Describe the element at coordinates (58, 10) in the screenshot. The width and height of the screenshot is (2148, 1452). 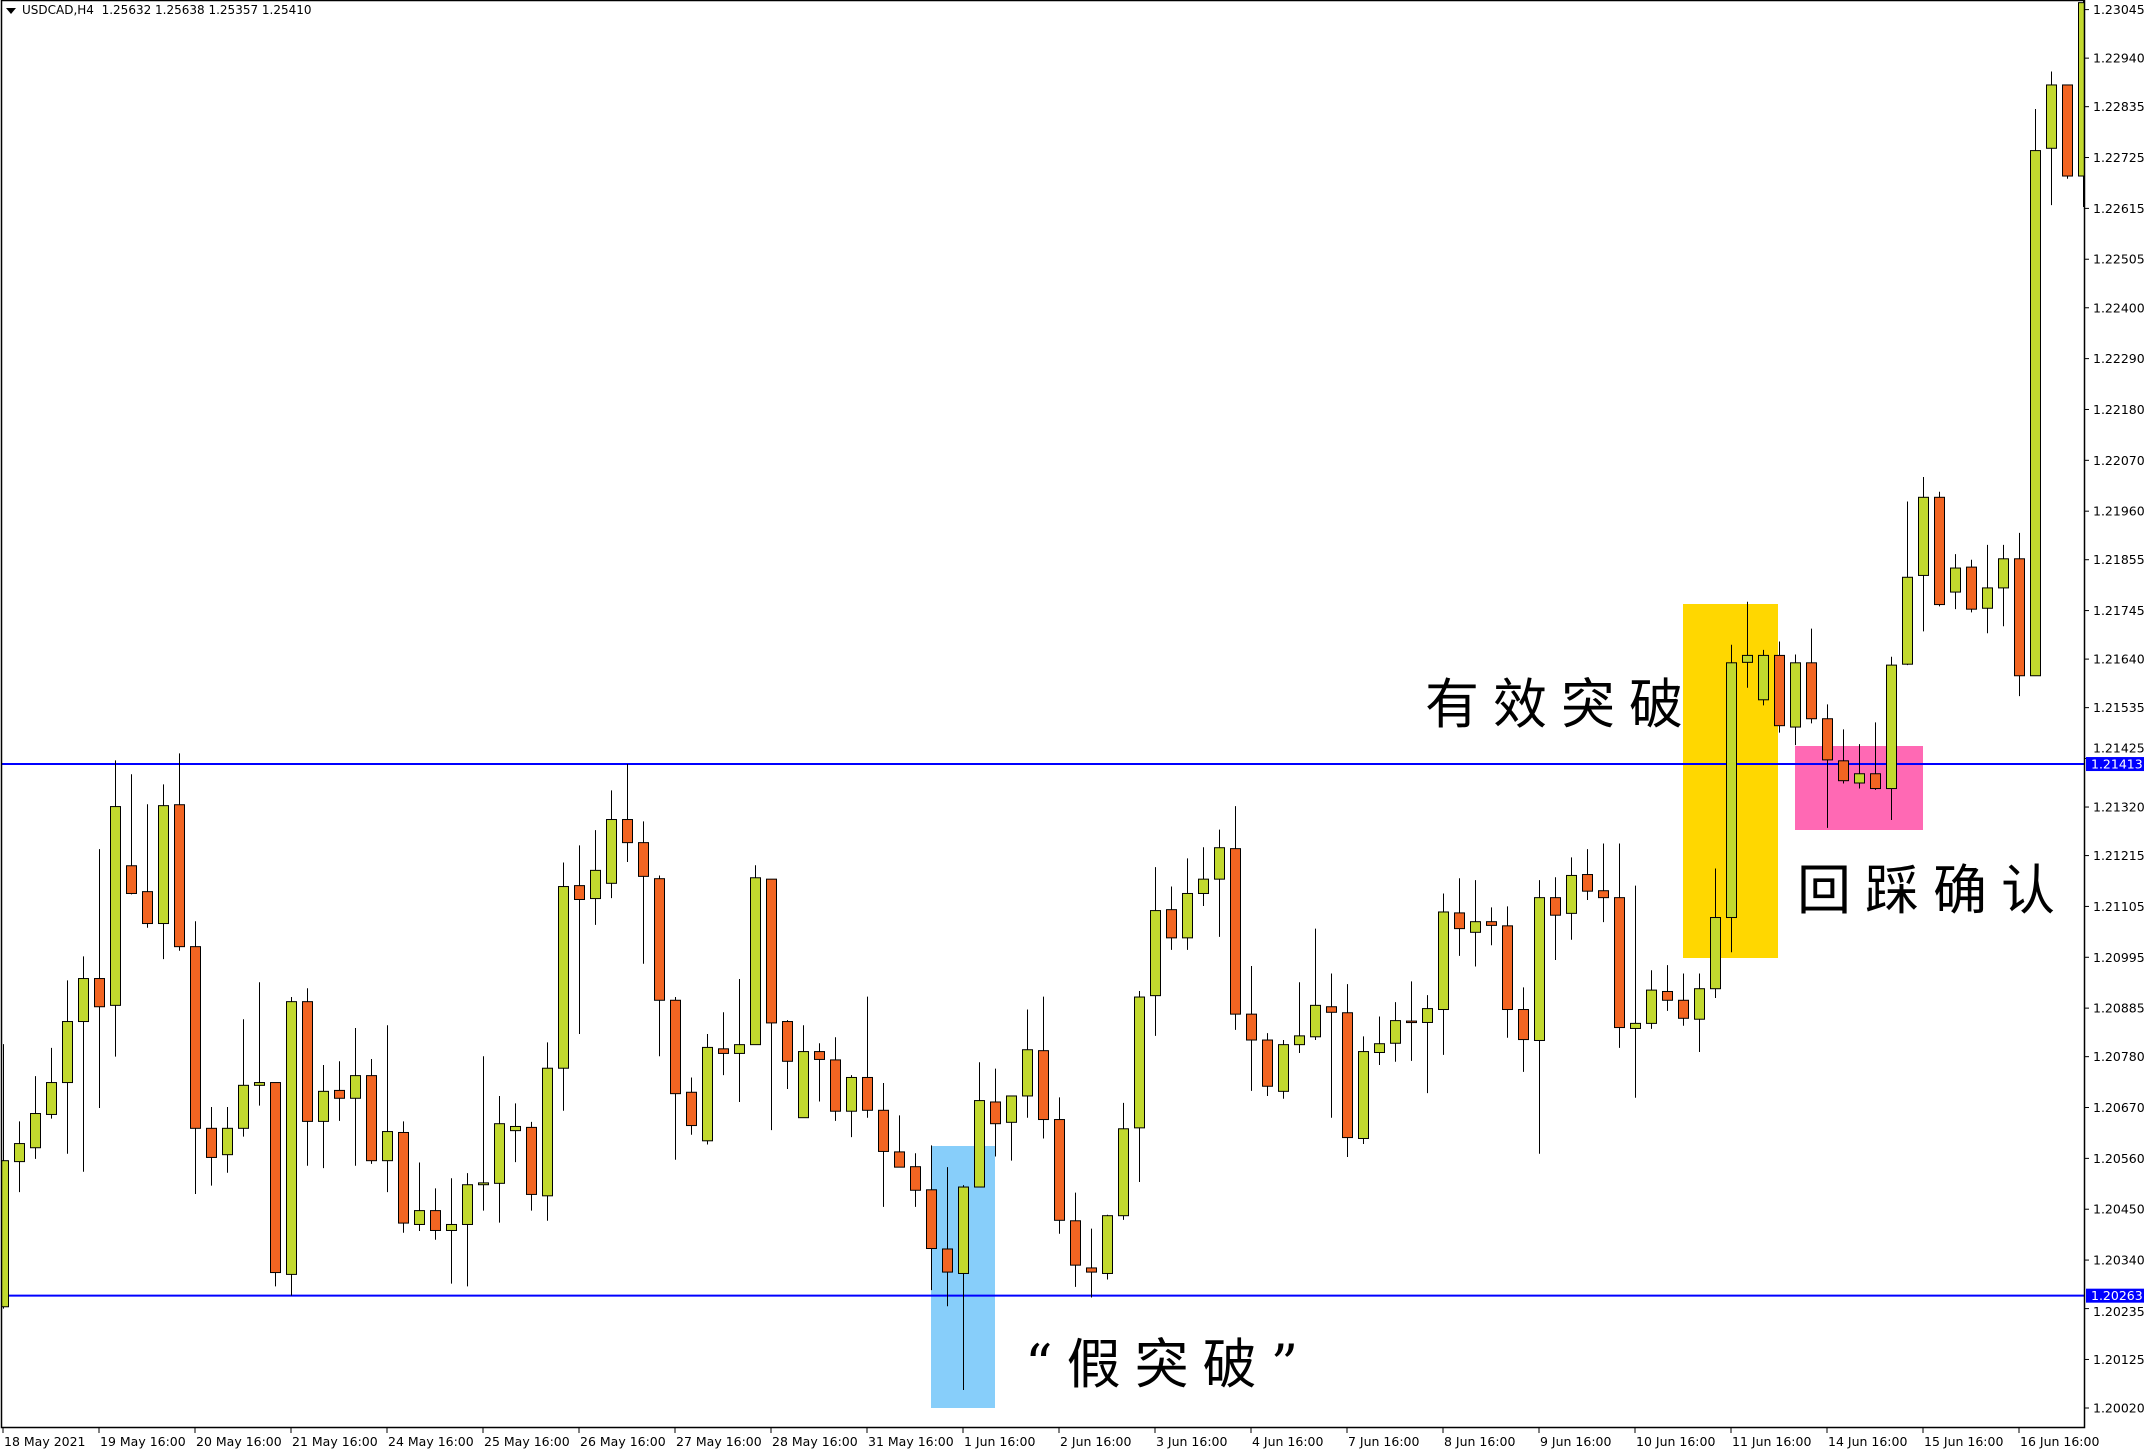
I see `symbol-title: USDCAD,H4` at that location.